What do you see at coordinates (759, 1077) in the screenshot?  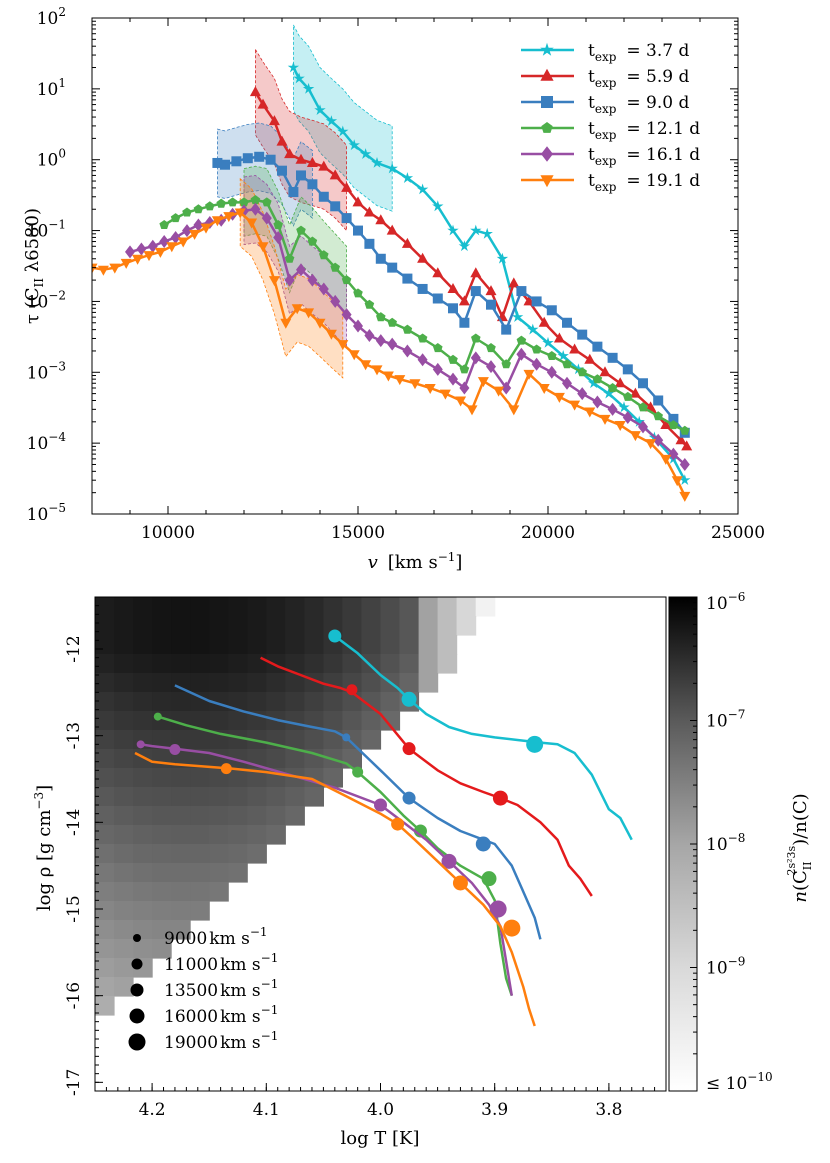 I see `colorbar-tick-exponent: −10` at bounding box center [759, 1077].